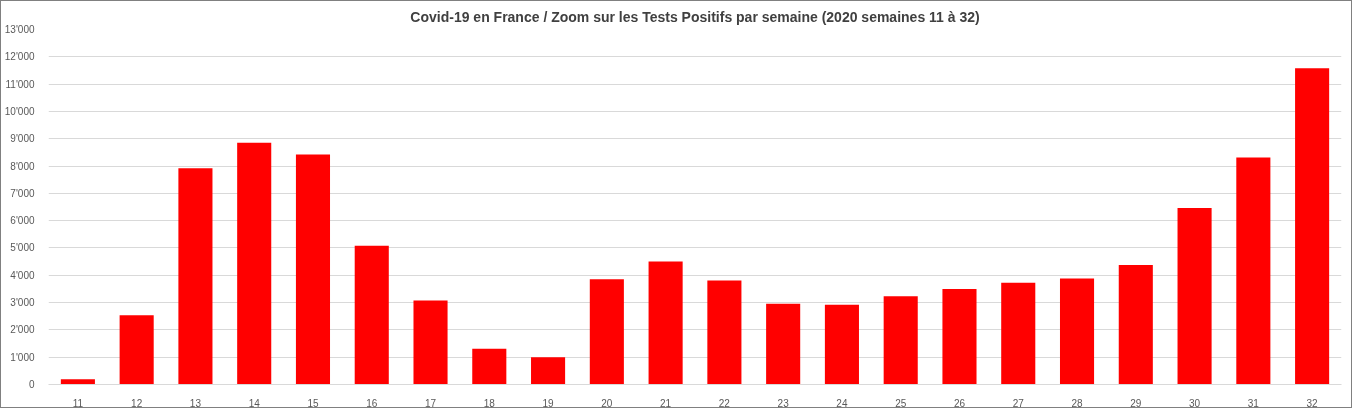 This screenshot has height=410, width=1354. I want to click on x-tick-label: 13, so click(195, 403).